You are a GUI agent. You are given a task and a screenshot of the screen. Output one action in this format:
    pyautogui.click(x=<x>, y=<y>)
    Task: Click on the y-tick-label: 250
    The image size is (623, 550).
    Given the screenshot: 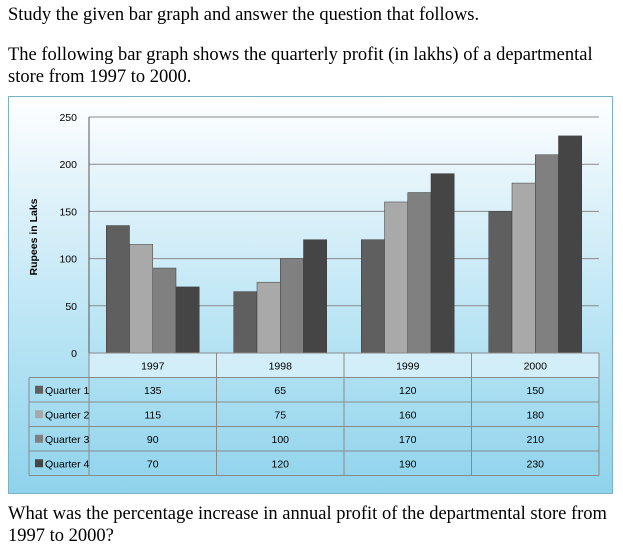 What is the action you would take?
    pyautogui.click(x=68, y=118)
    